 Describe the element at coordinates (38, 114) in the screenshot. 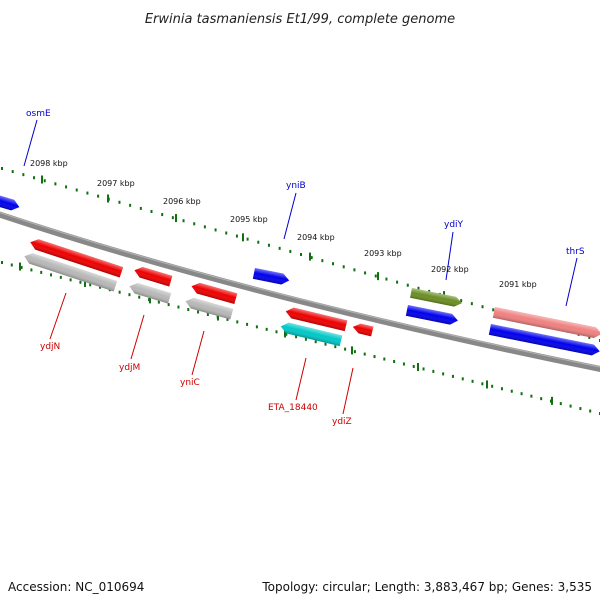

I see `gene-label-osmE: osmE` at that location.